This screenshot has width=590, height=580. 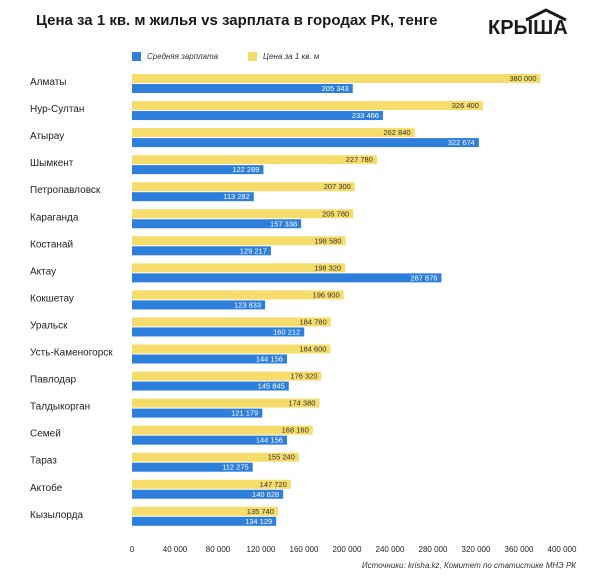 What do you see at coordinates (283, 223) in the screenshot?
I see `salary-value-label: 157 338` at bounding box center [283, 223].